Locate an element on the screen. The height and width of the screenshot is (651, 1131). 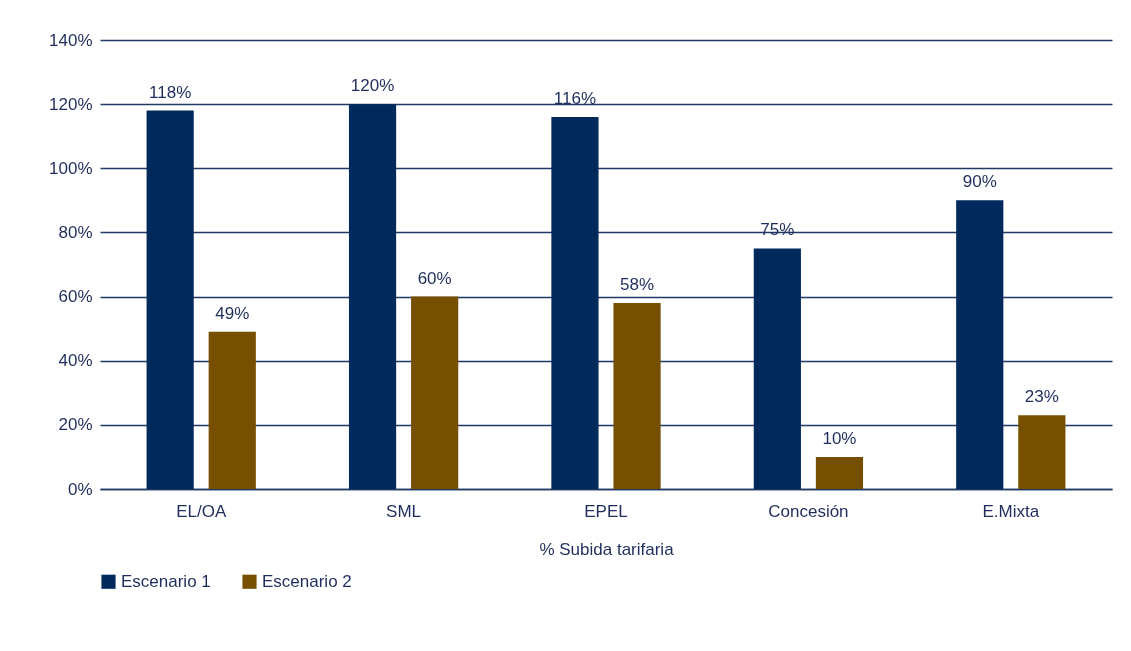
legend-label: Escenario 2 is located at coordinates (307, 581).